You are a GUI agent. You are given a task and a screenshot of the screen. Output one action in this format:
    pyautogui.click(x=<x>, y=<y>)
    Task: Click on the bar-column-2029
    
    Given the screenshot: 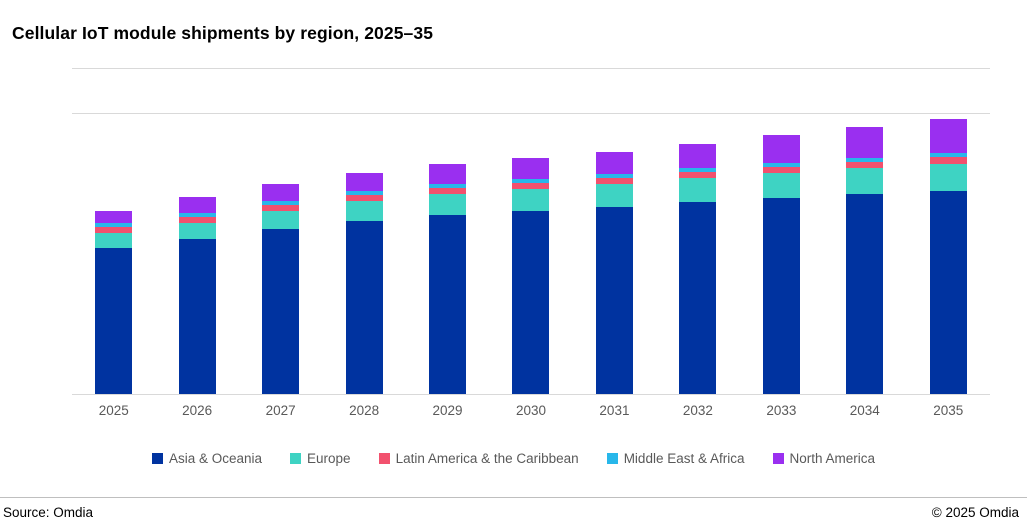 What is the action you would take?
    pyautogui.click(x=447, y=231)
    